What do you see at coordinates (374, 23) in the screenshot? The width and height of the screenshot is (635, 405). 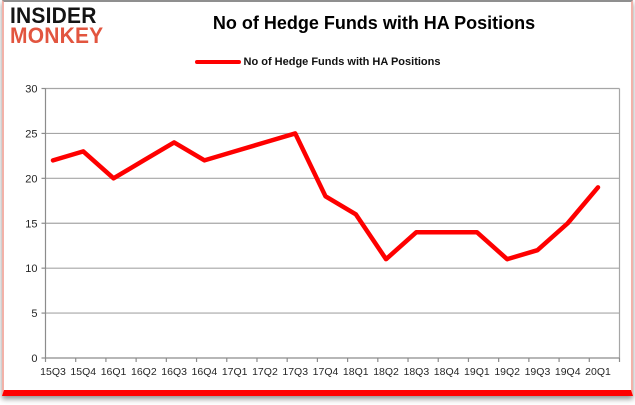 I see `chart-title: No of Hedge Funds with HA Positions` at bounding box center [374, 23].